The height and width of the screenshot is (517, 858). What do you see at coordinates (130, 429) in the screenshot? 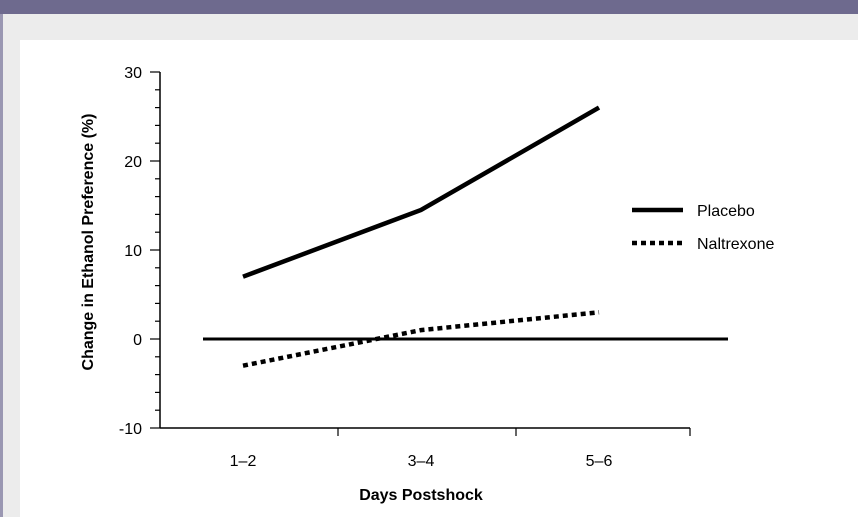
I see `y-tick-label: -10` at bounding box center [130, 429].